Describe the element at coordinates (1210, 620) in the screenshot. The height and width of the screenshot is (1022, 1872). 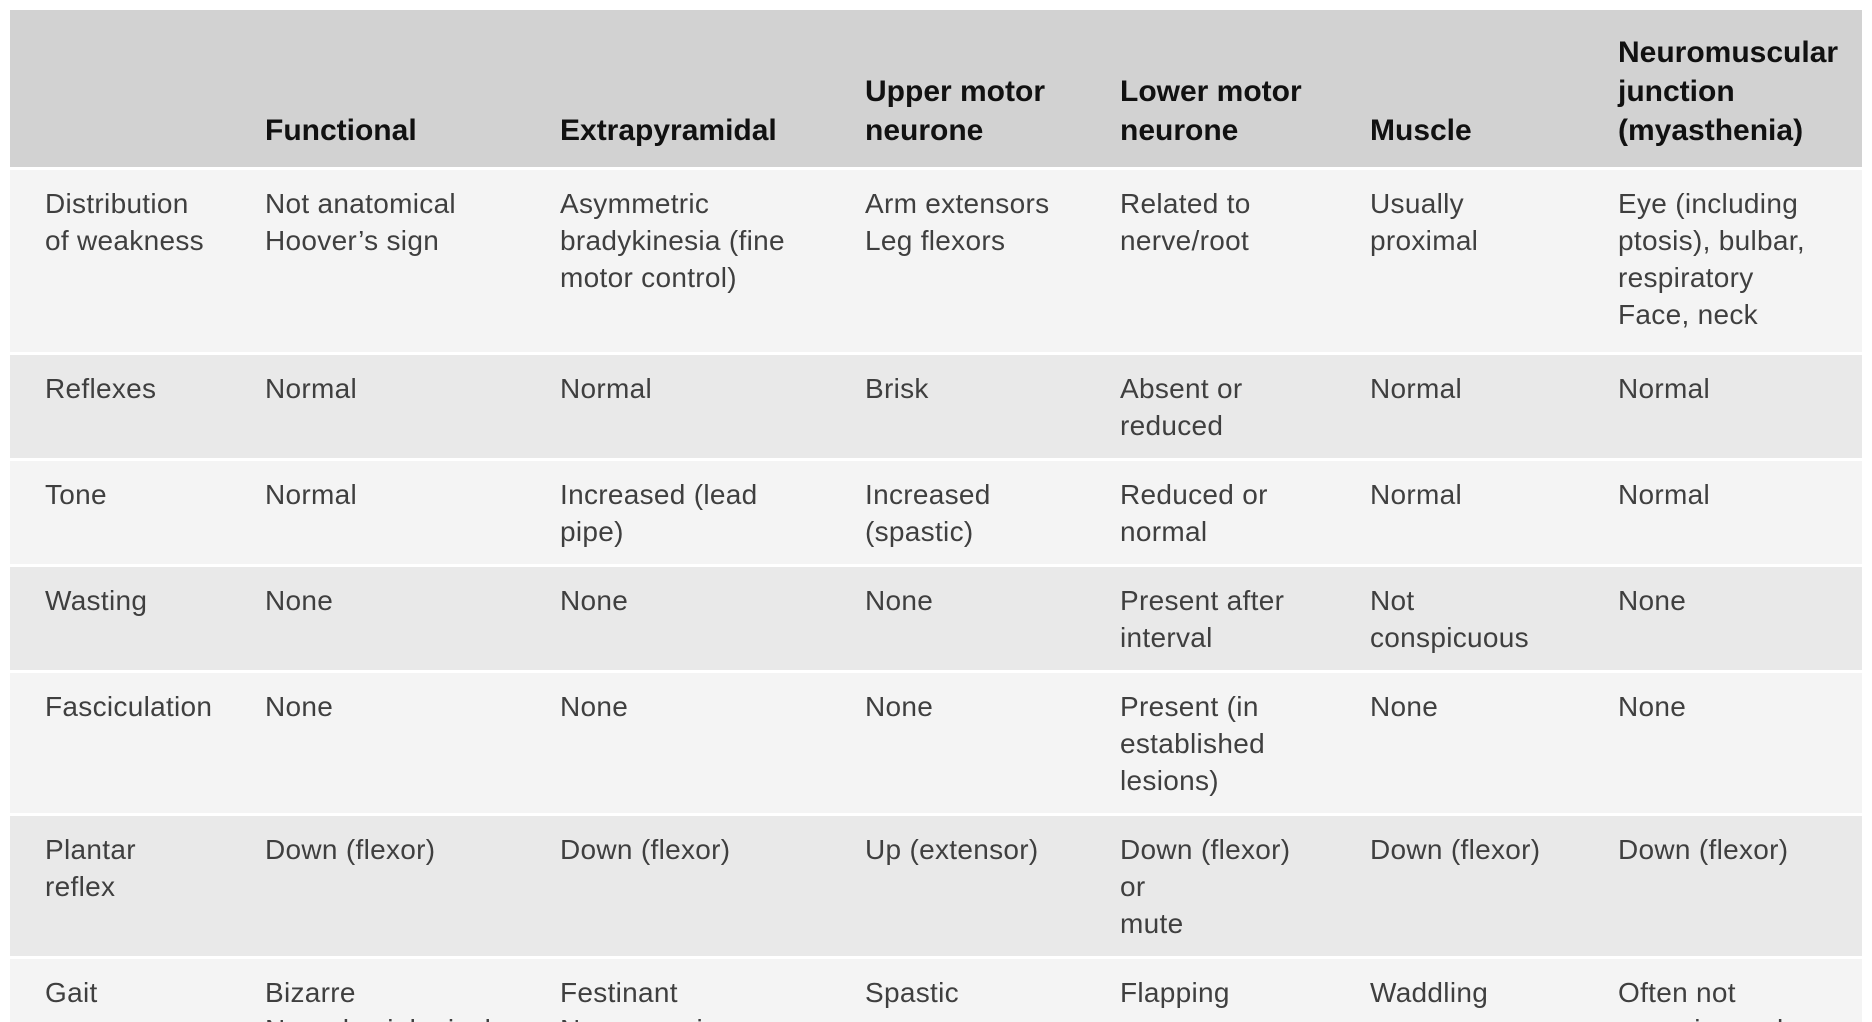
I see `table-cell: Present after interval` at that location.